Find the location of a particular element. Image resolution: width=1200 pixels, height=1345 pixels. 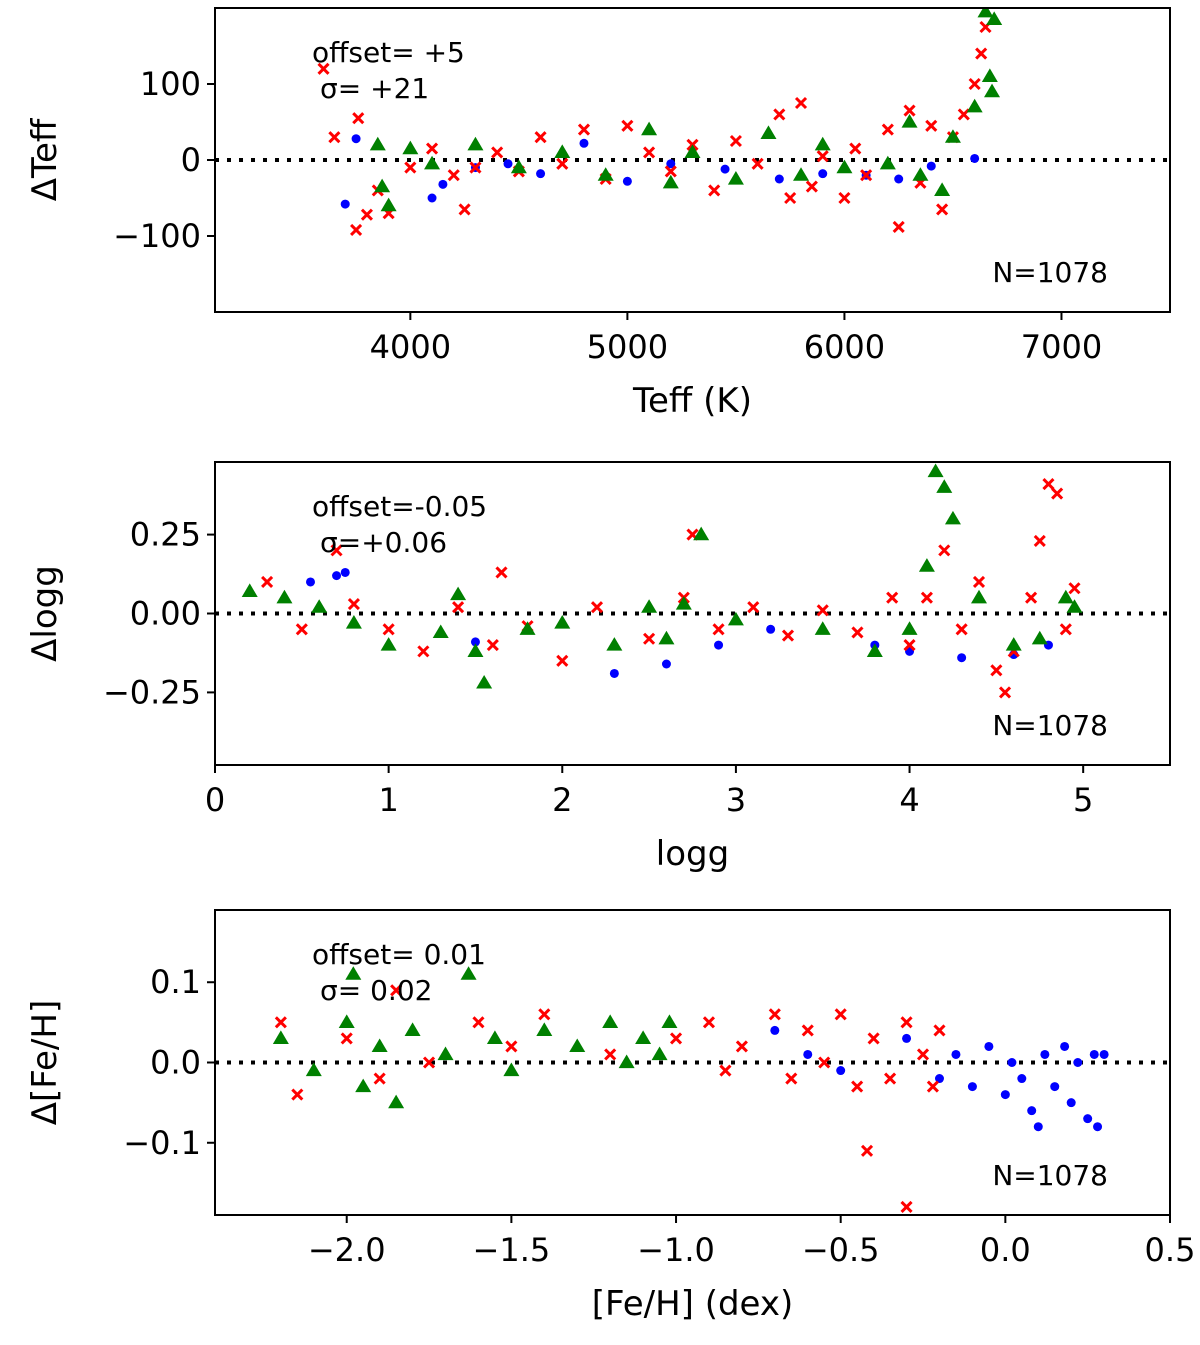

x-tick-label: 5 is located at coordinates (1083, 800).